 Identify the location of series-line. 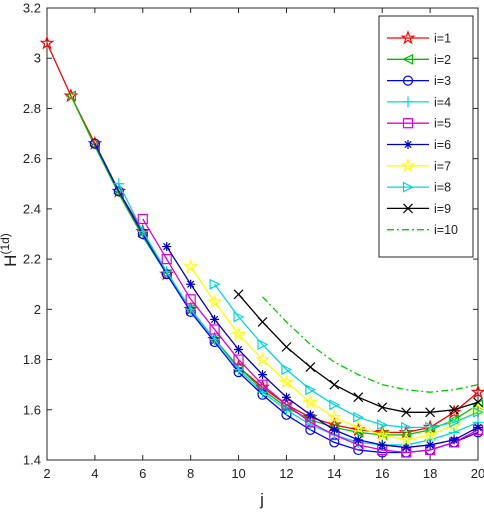
(370, 344).